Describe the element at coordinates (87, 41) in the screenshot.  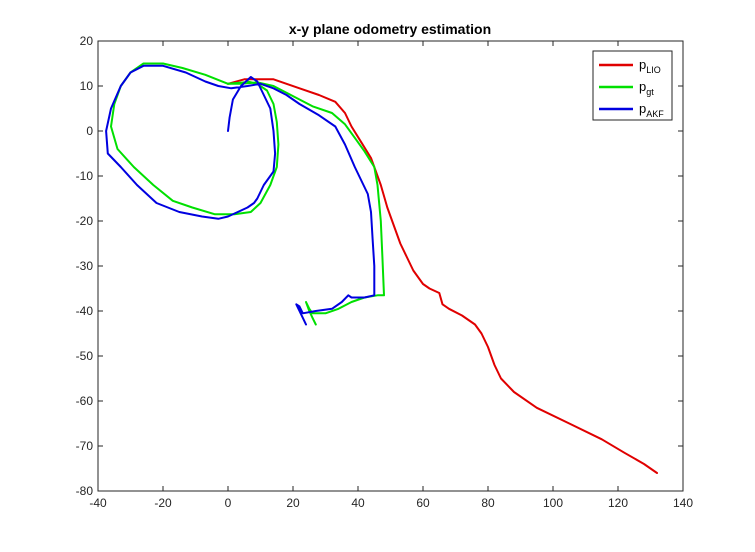
I see `y-tick-label: 20` at that location.